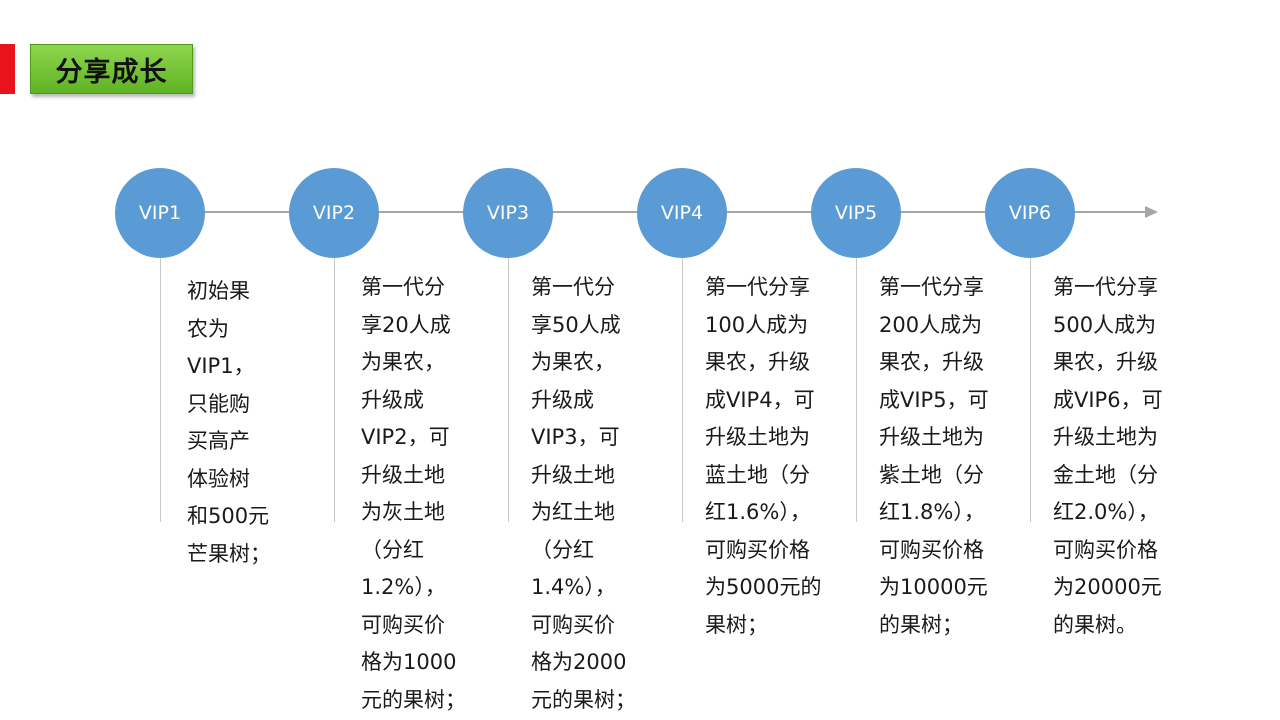 The image size is (1280, 720). What do you see at coordinates (1030, 389) in the screenshot?
I see `connector-line-vip6` at bounding box center [1030, 389].